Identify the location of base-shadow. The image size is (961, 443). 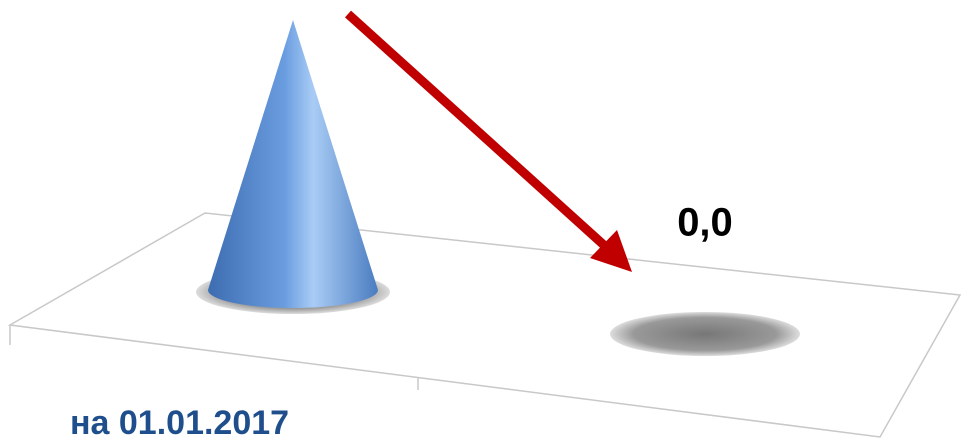
(705, 334).